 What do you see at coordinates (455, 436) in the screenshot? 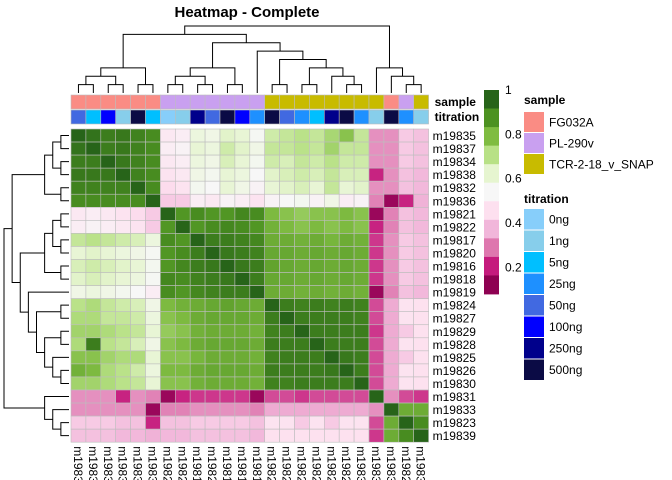
I see `row-label: m19839` at bounding box center [455, 436].